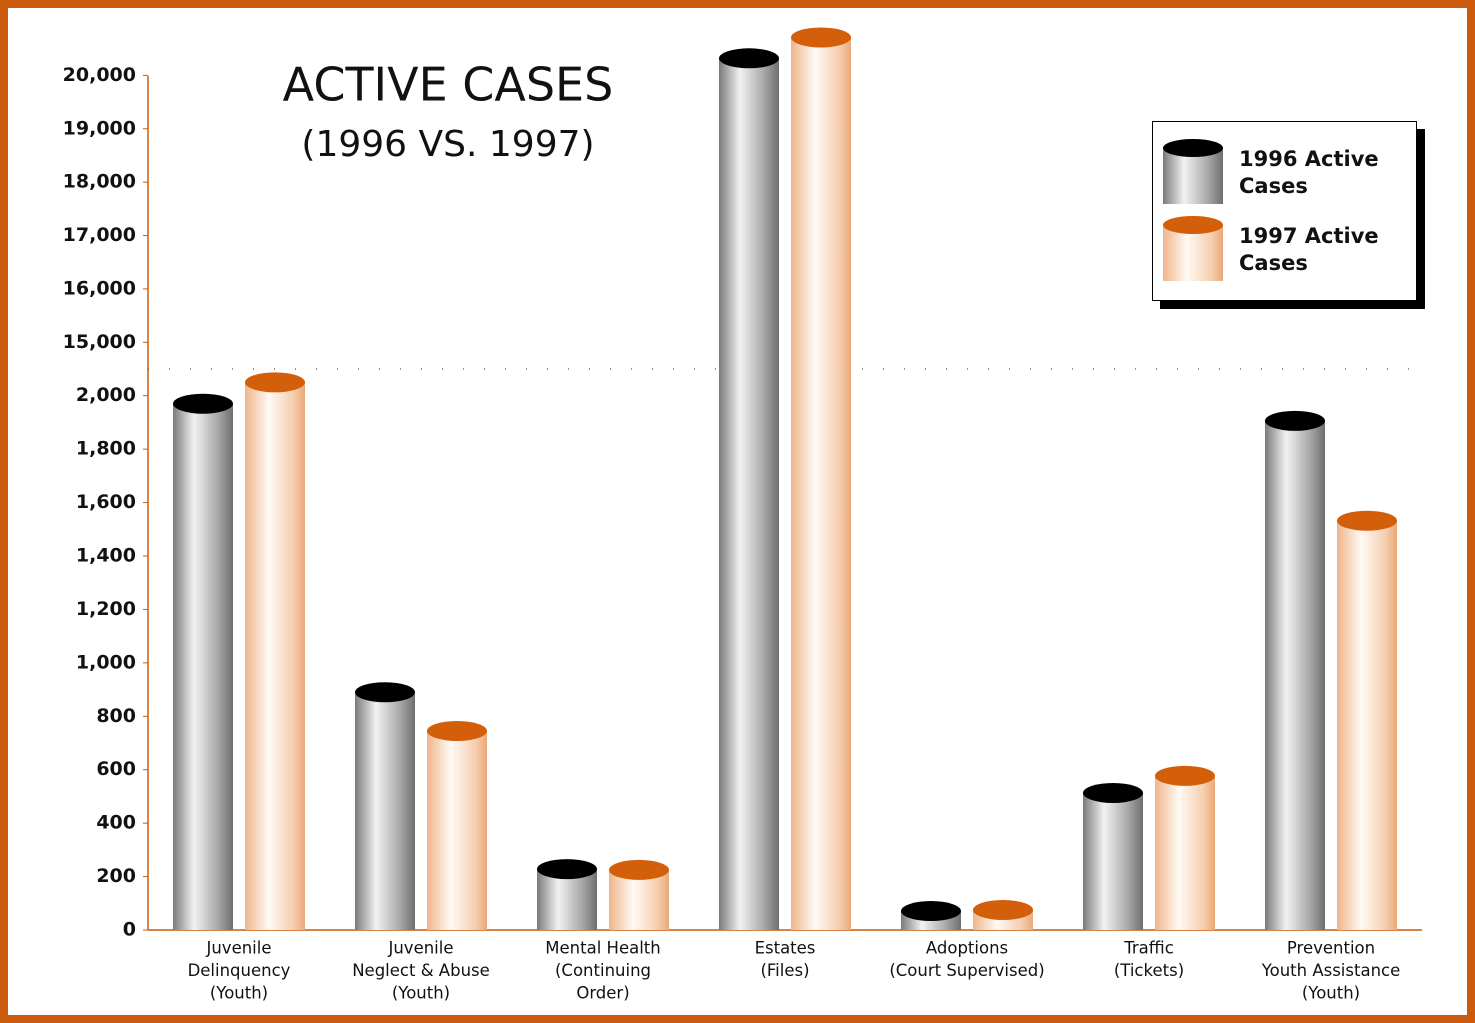 This screenshot has height=1023, width=1475. What do you see at coordinates (106, 449) in the screenshot?
I see `y-tick-label: 1,800` at bounding box center [106, 449].